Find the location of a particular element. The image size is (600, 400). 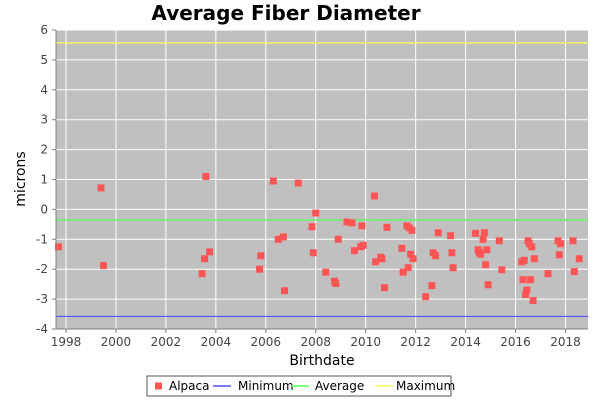

y-axis-label: microns is located at coordinates (21, 178).